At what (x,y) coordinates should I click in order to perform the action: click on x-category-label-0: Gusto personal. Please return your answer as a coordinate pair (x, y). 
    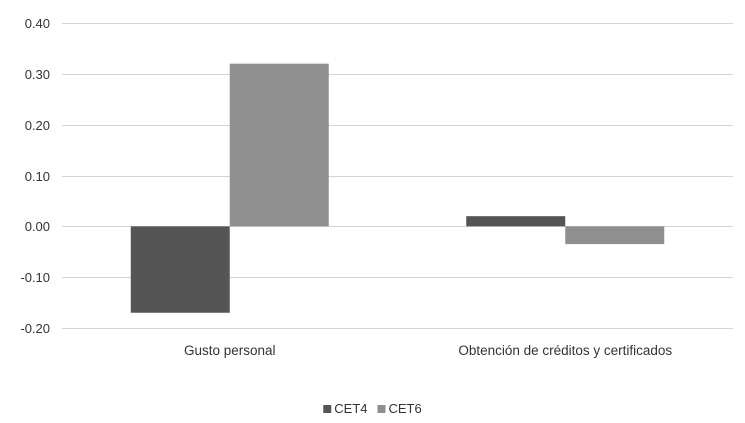
    Looking at the image, I should click on (230, 350).